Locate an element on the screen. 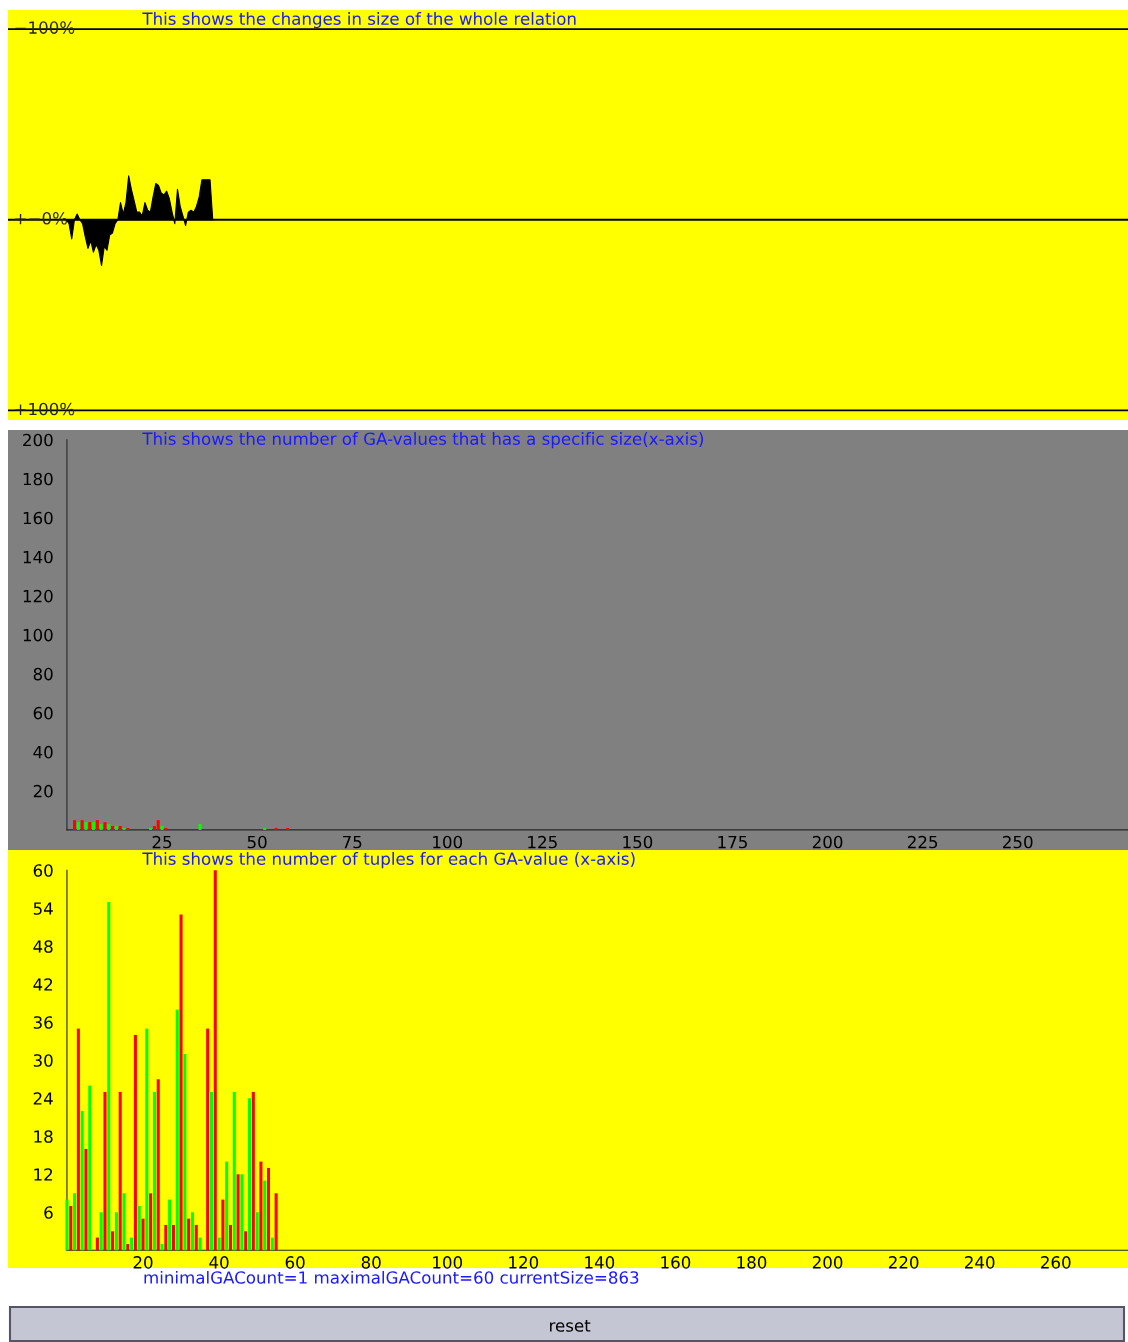 The width and height of the screenshot is (1128, 1342). x-tick-label: 140 is located at coordinates (600, 1262).